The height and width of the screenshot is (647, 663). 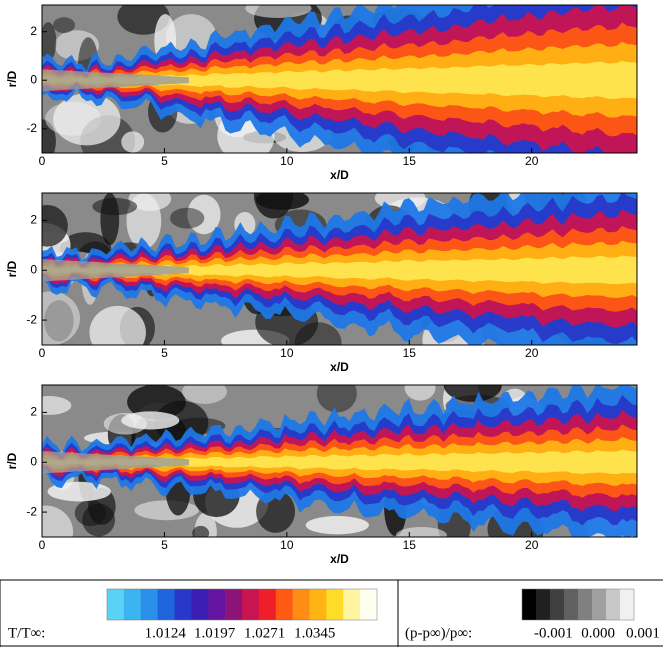 I want to click on colorbar-label: (p-p∞)/p∞:, so click(x=438, y=633).